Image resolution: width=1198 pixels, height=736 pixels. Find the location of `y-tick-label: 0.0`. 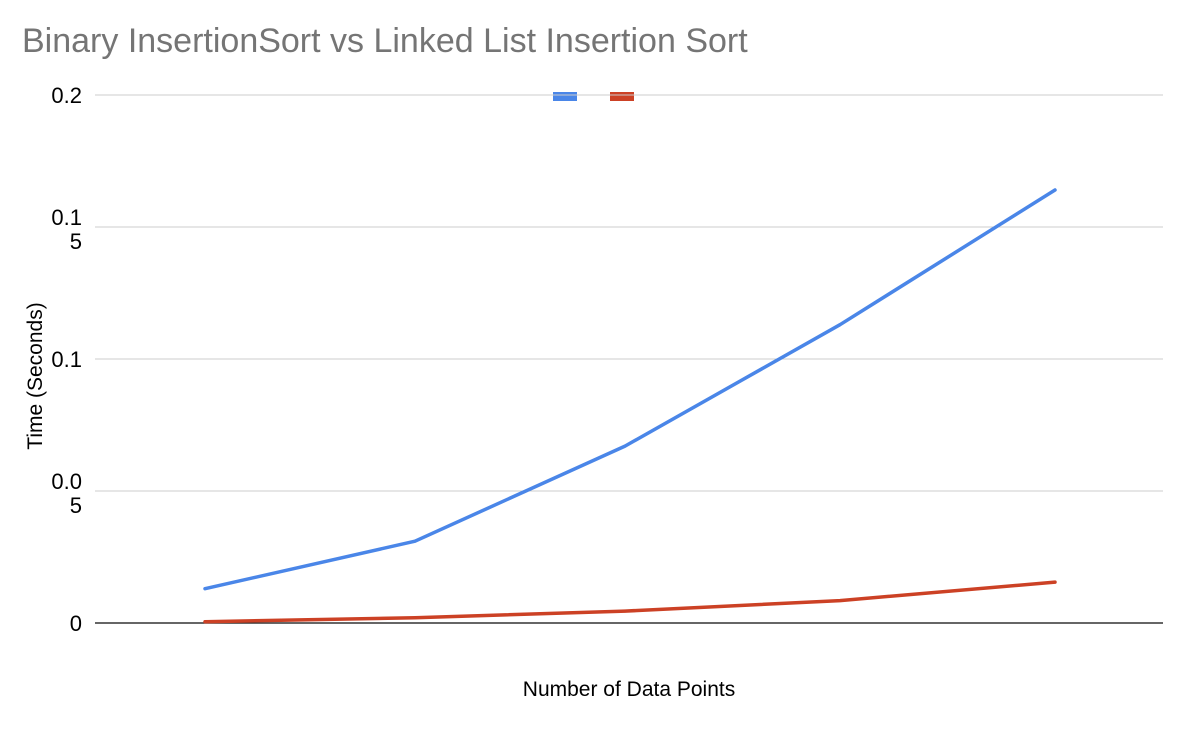

y-tick-label: 0.0 is located at coordinates (66, 481).